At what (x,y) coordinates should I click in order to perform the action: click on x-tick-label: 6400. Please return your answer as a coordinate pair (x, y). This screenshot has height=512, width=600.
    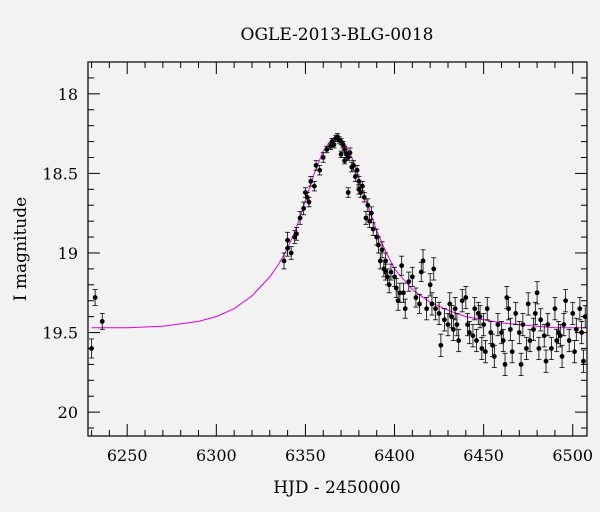
    Looking at the image, I should click on (394, 455).